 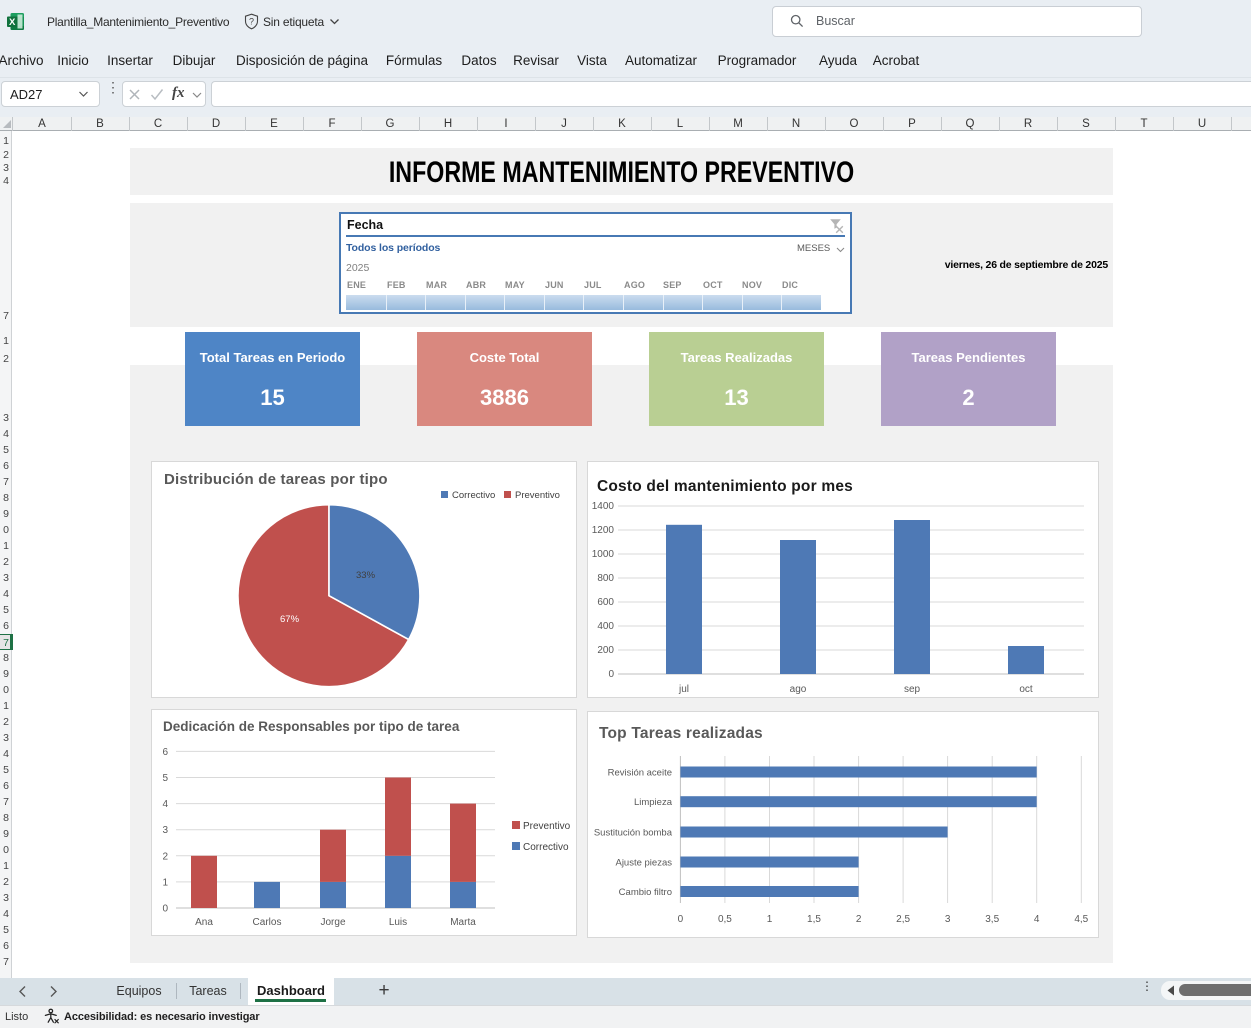 I want to click on svg-text: Revisión aceite, so click(x=640, y=773).